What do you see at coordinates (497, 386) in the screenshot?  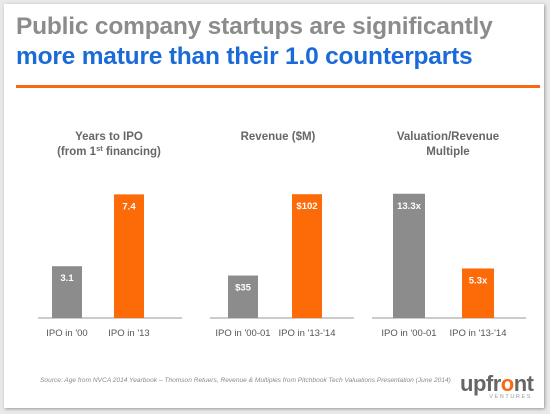 I see `upfront-logo: upfront VENTURES` at bounding box center [497, 386].